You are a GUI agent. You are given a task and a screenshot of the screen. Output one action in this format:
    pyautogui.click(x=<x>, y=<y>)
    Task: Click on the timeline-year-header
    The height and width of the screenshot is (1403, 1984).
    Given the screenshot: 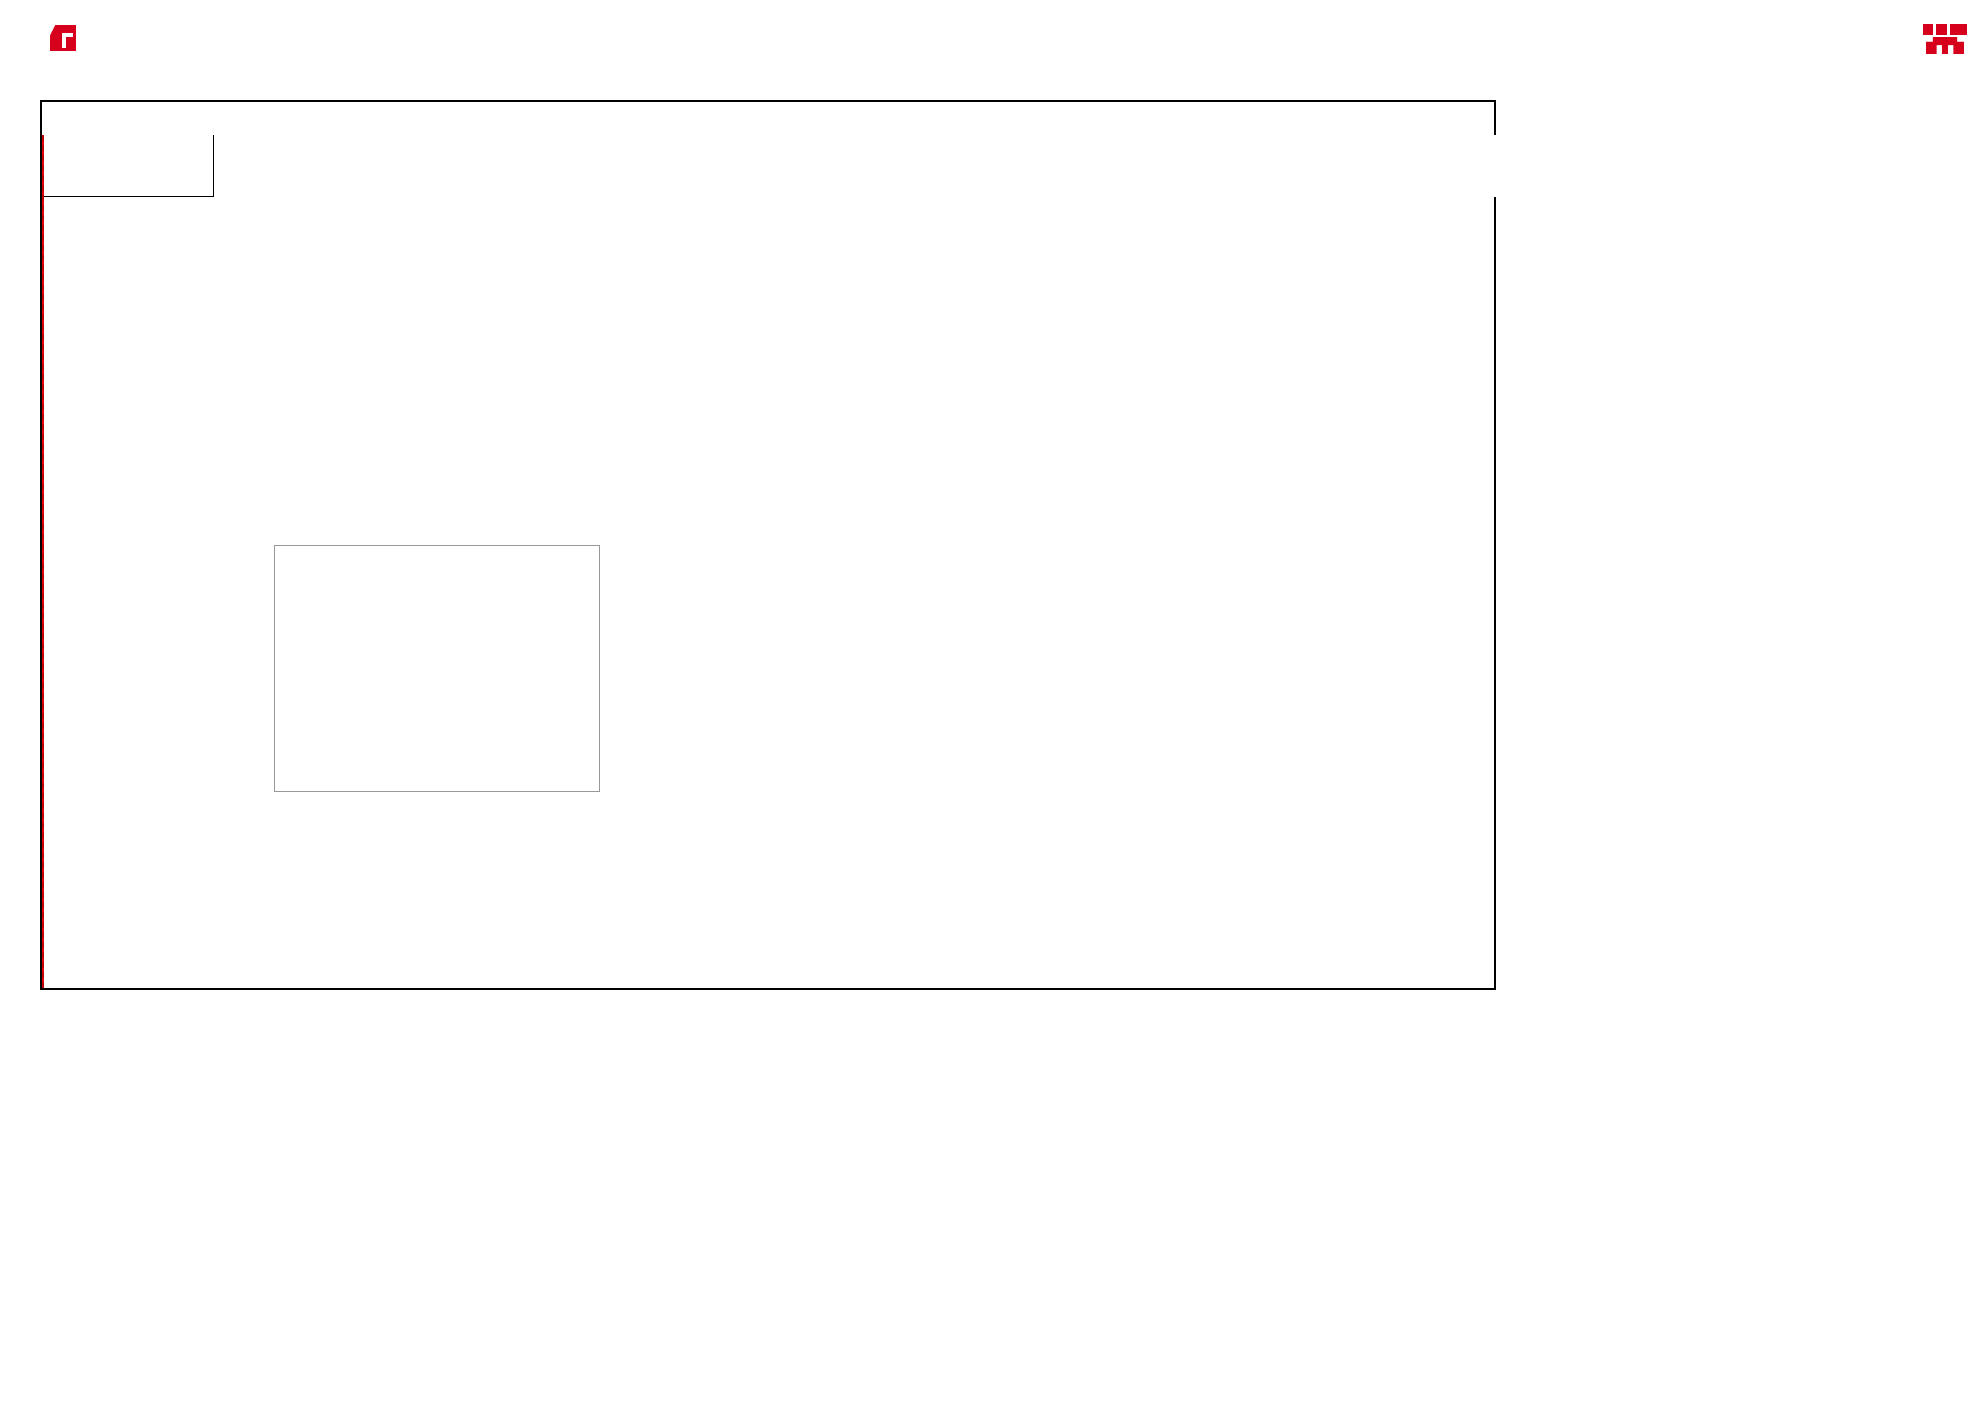 What is the action you would take?
    pyautogui.click(x=856, y=107)
    